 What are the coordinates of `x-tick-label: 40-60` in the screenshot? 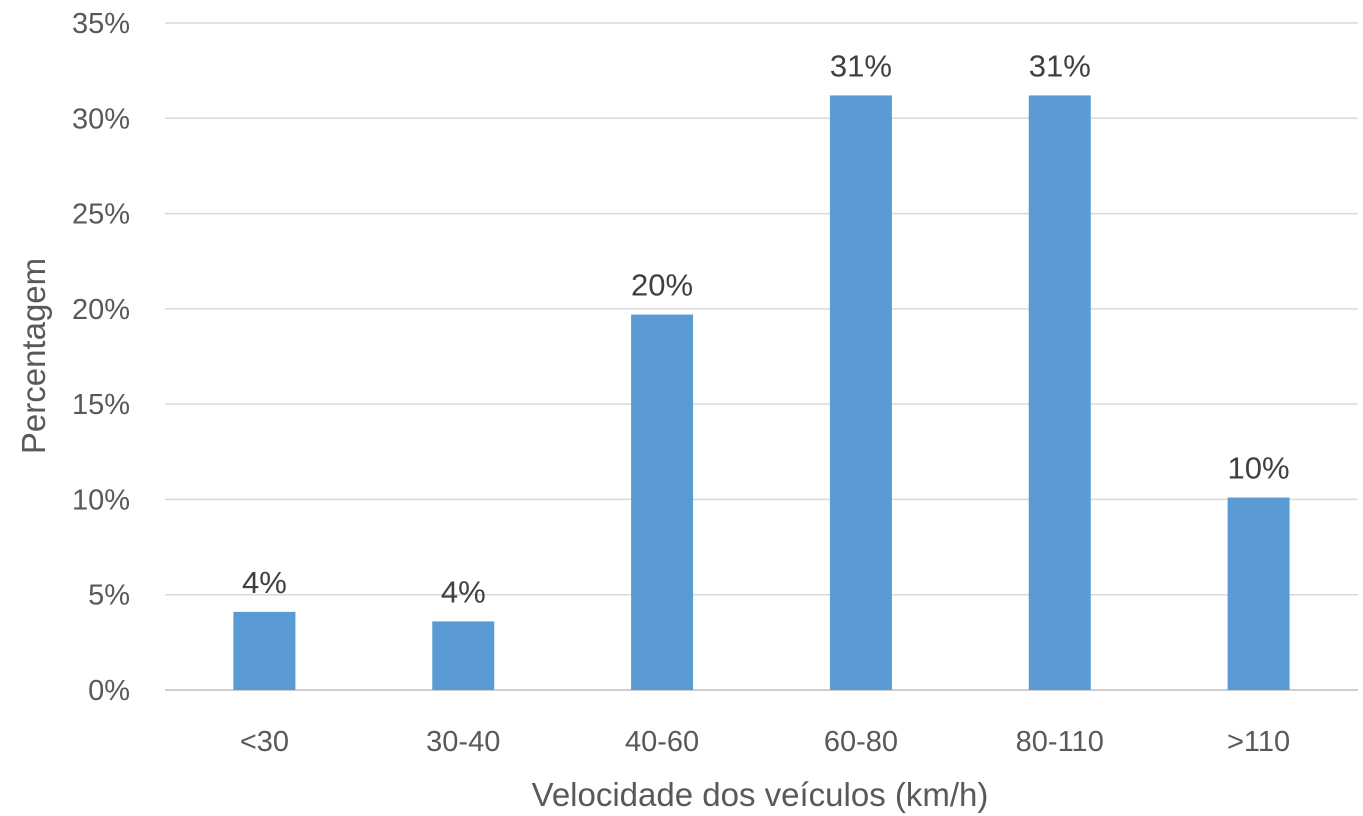 It's located at (662, 742).